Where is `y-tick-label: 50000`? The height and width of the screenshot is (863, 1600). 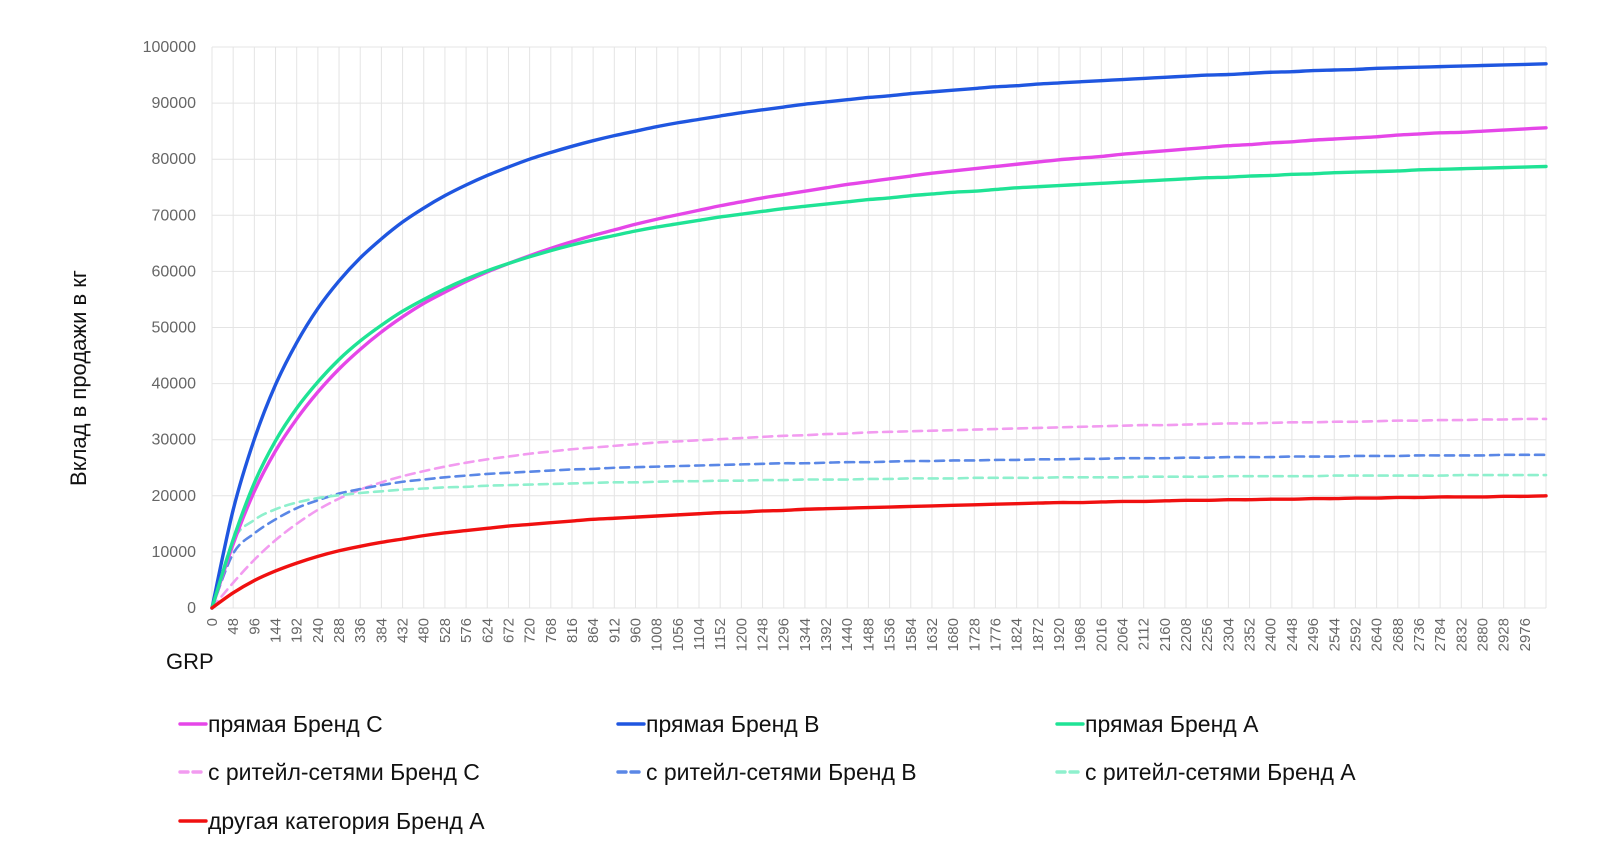 y-tick-label: 50000 is located at coordinates (174, 328).